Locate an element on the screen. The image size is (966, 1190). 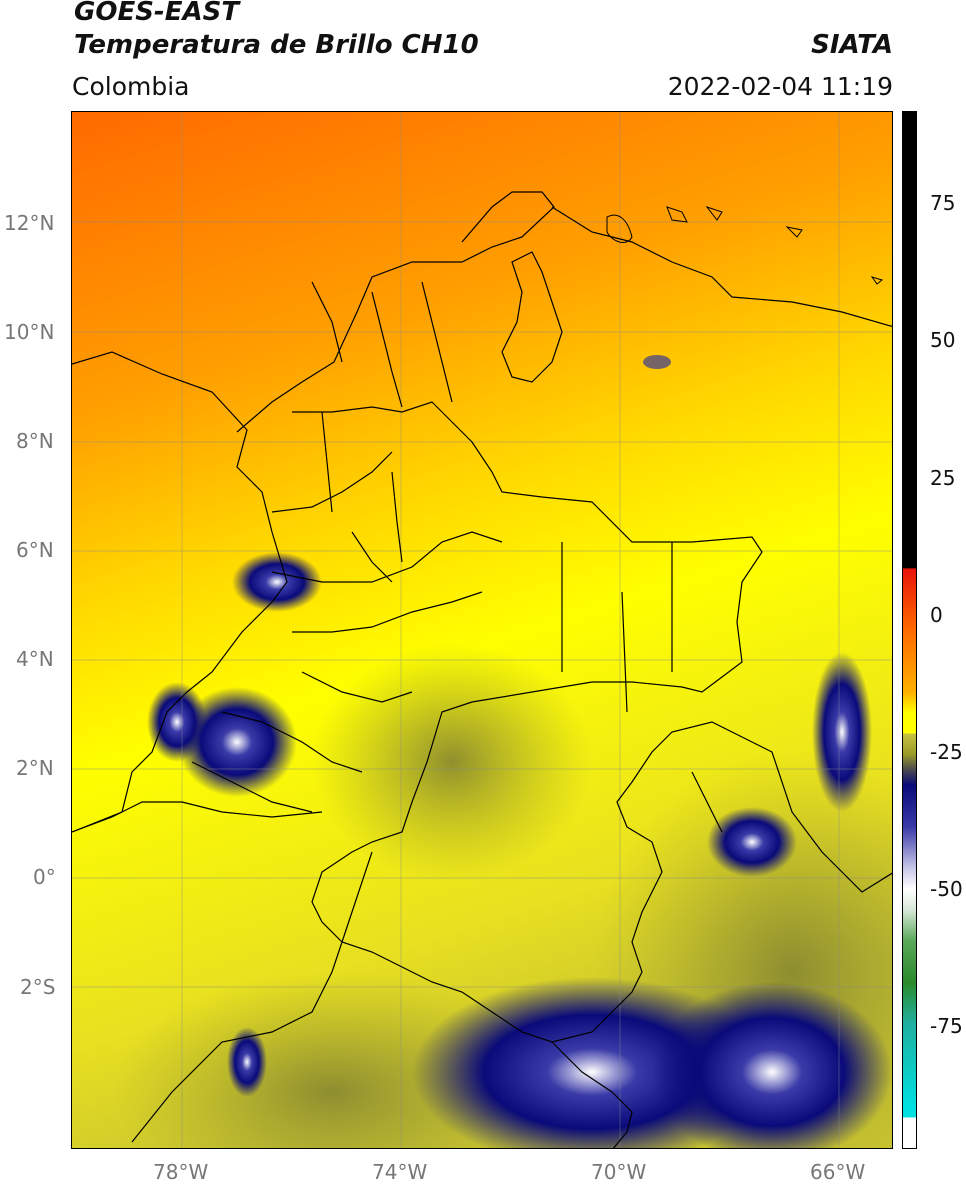
colorbar-tick-neg75: -75 is located at coordinates (946, 1026).